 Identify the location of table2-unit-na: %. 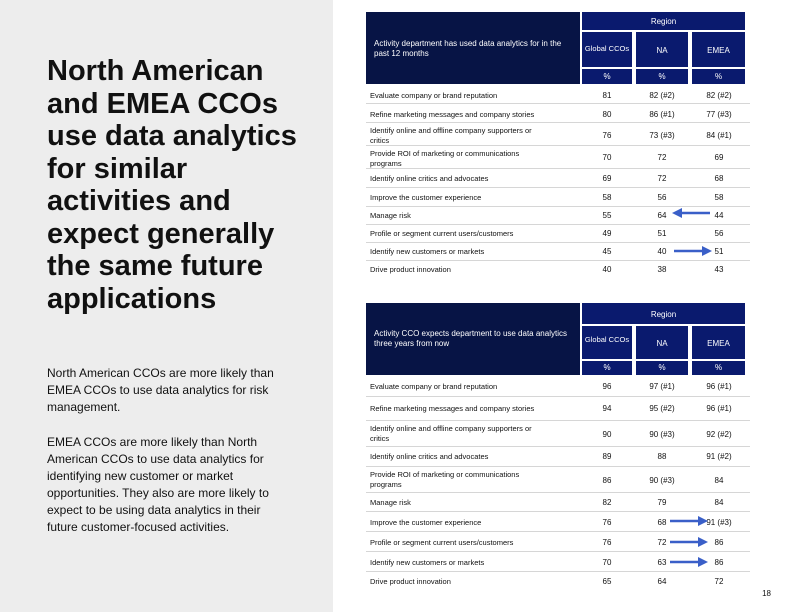
(662, 368).